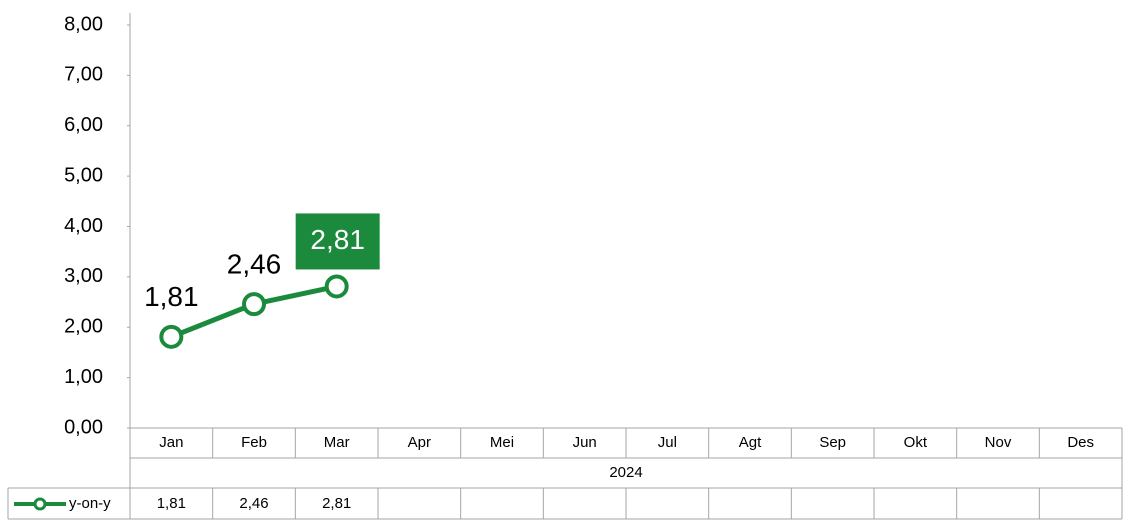 The image size is (1123, 520). What do you see at coordinates (254, 263) in the screenshot?
I see `data-label: 2,46` at bounding box center [254, 263].